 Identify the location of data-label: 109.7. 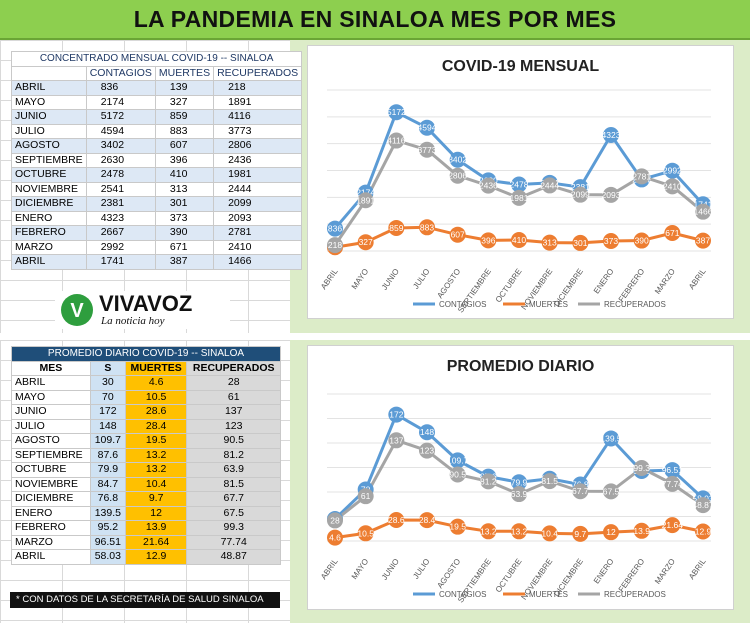
(458, 460).